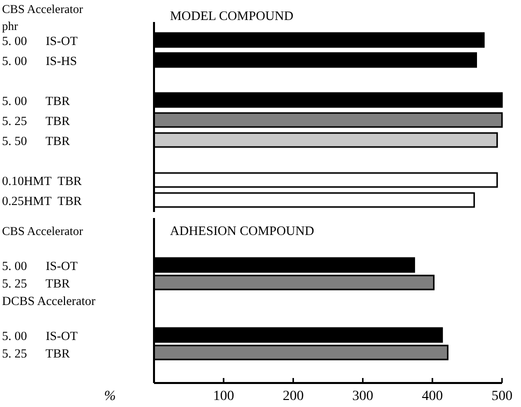 The width and height of the screenshot is (521, 407). Describe the element at coordinates (232, 15) in the screenshot. I see `chart-title: MODEL COMPOUND` at that location.